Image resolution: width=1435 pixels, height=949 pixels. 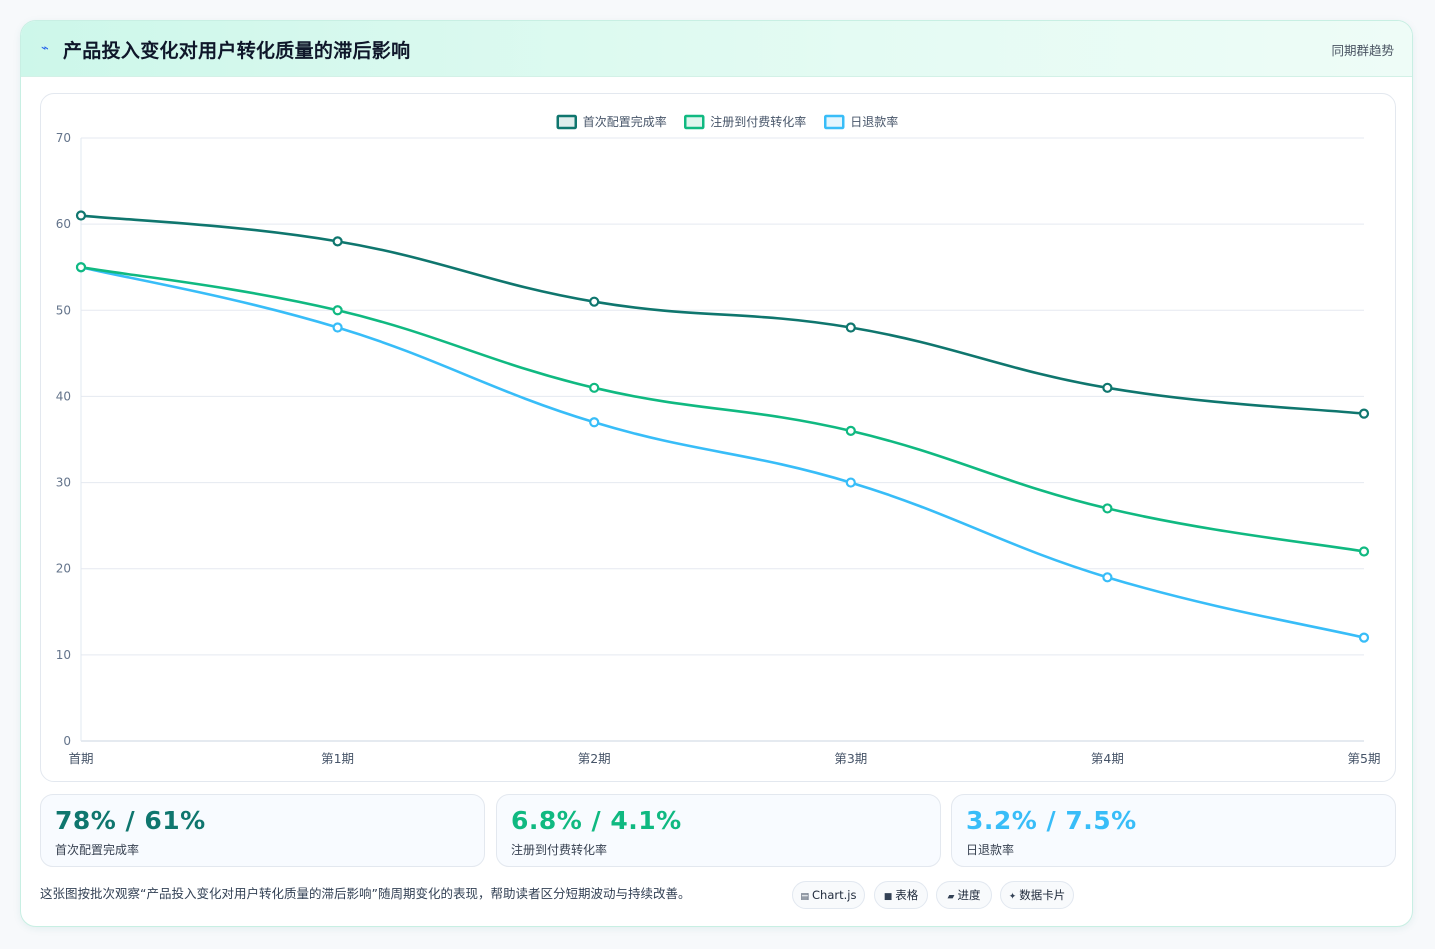 What do you see at coordinates (63, 569) in the screenshot?
I see `y-tick-label: 20` at bounding box center [63, 569].